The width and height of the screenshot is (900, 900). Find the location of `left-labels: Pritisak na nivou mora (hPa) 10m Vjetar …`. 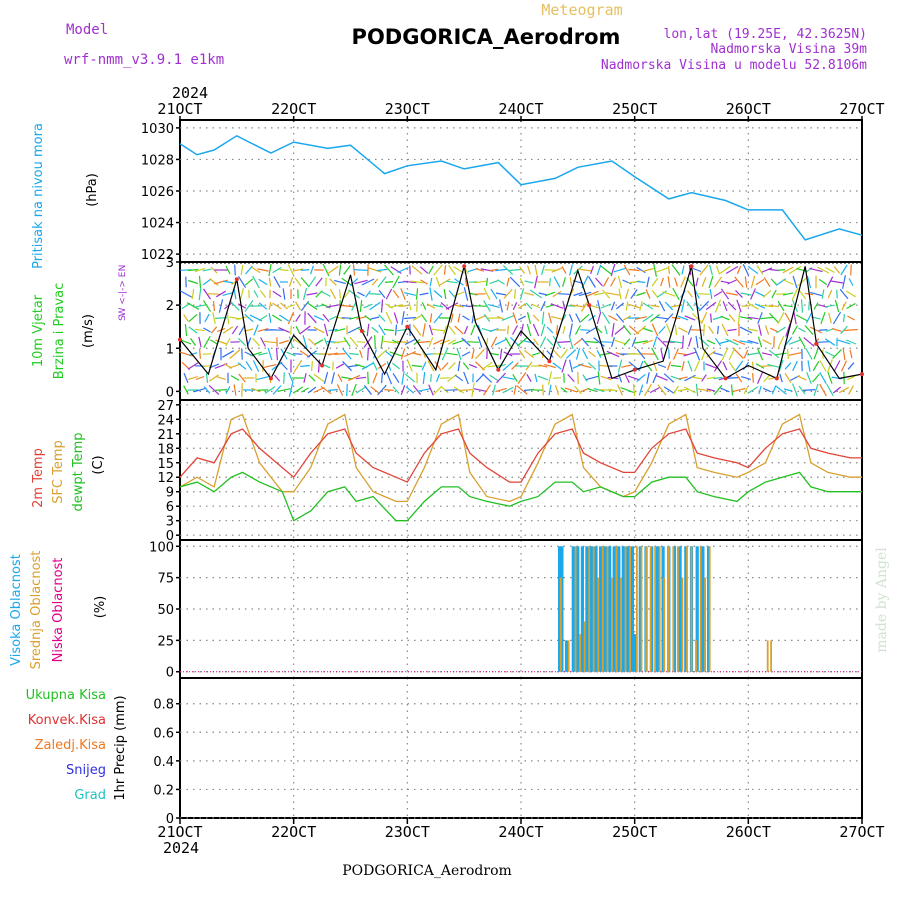

left-labels: Pritisak na nivou mora (hPa) 10m Vjetar … is located at coordinates (68, 463).